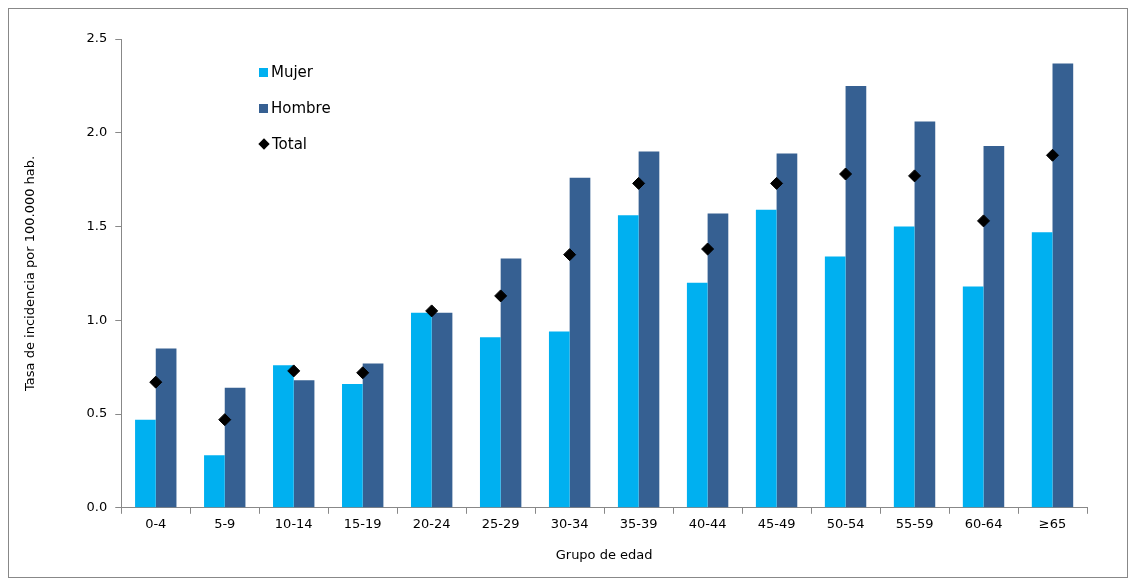  Describe the element at coordinates (845, 523) in the screenshot. I see `x-tick-label: 50-54` at that location.